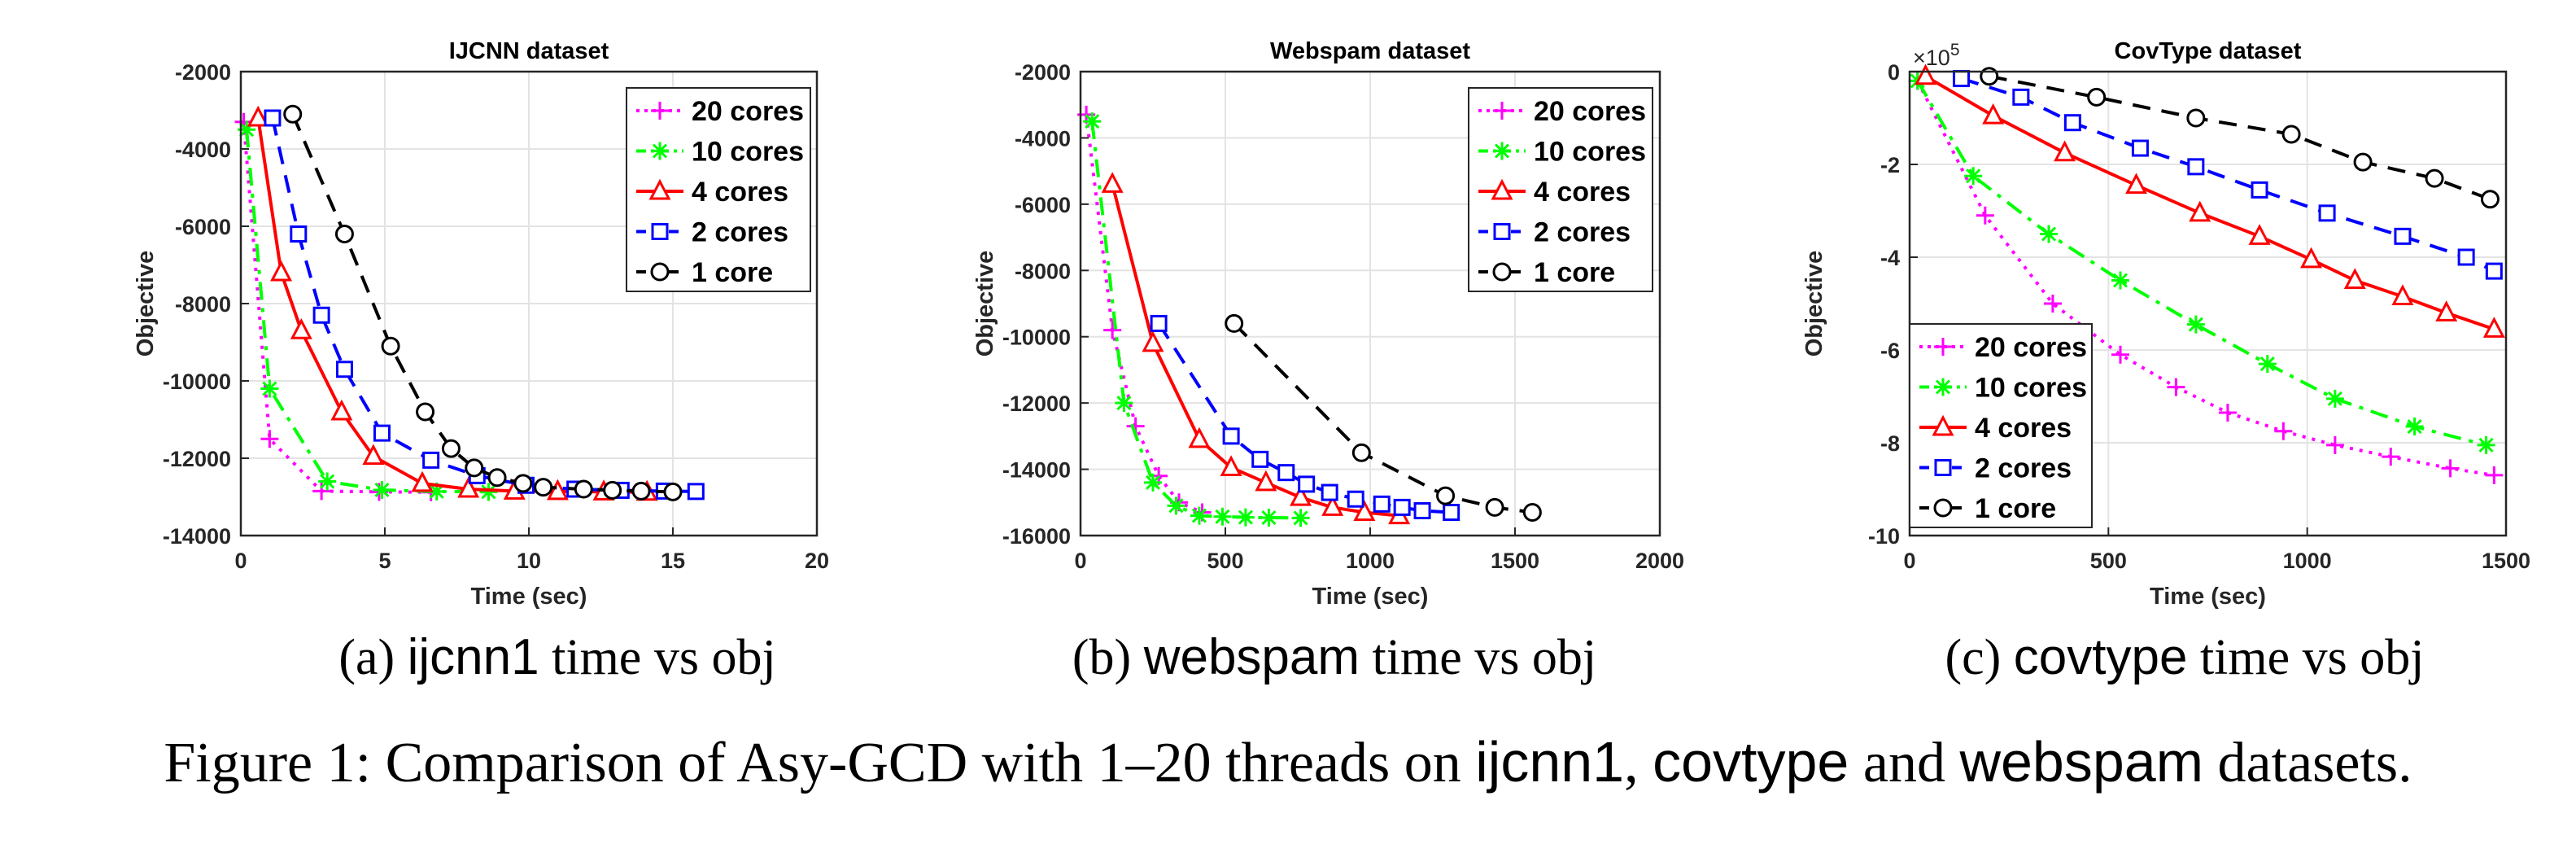 This screenshot has height=866, width=2576. I want to click on x-tick-label: 1500, so click(1515, 561).